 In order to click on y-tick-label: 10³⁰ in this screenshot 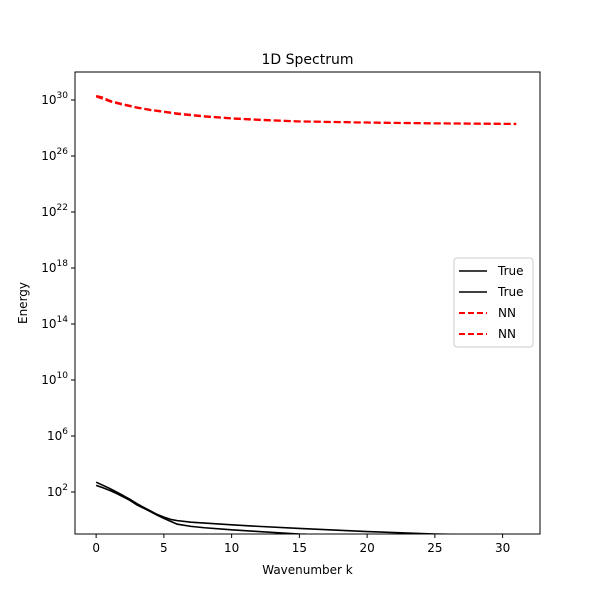, I will do `click(54, 99)`.